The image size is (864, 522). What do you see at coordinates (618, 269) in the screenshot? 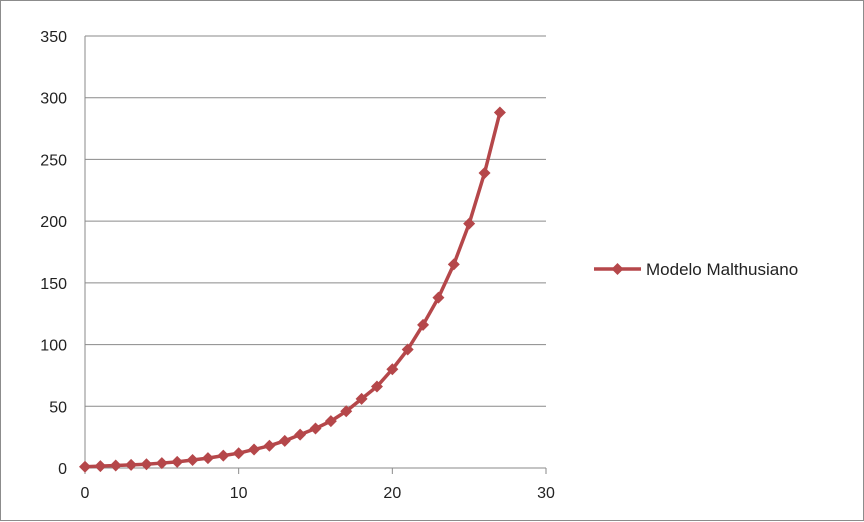
I see `legend-marker-swatch` at bounding box center [618, 269].